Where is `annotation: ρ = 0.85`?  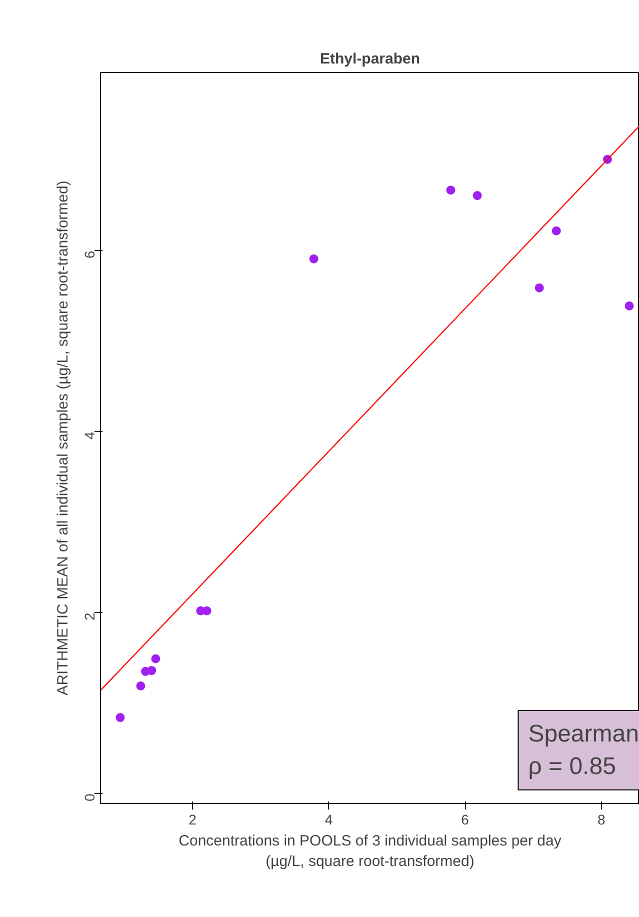
annotation: ρ = 0.85 is located at coordinates (572, 766).